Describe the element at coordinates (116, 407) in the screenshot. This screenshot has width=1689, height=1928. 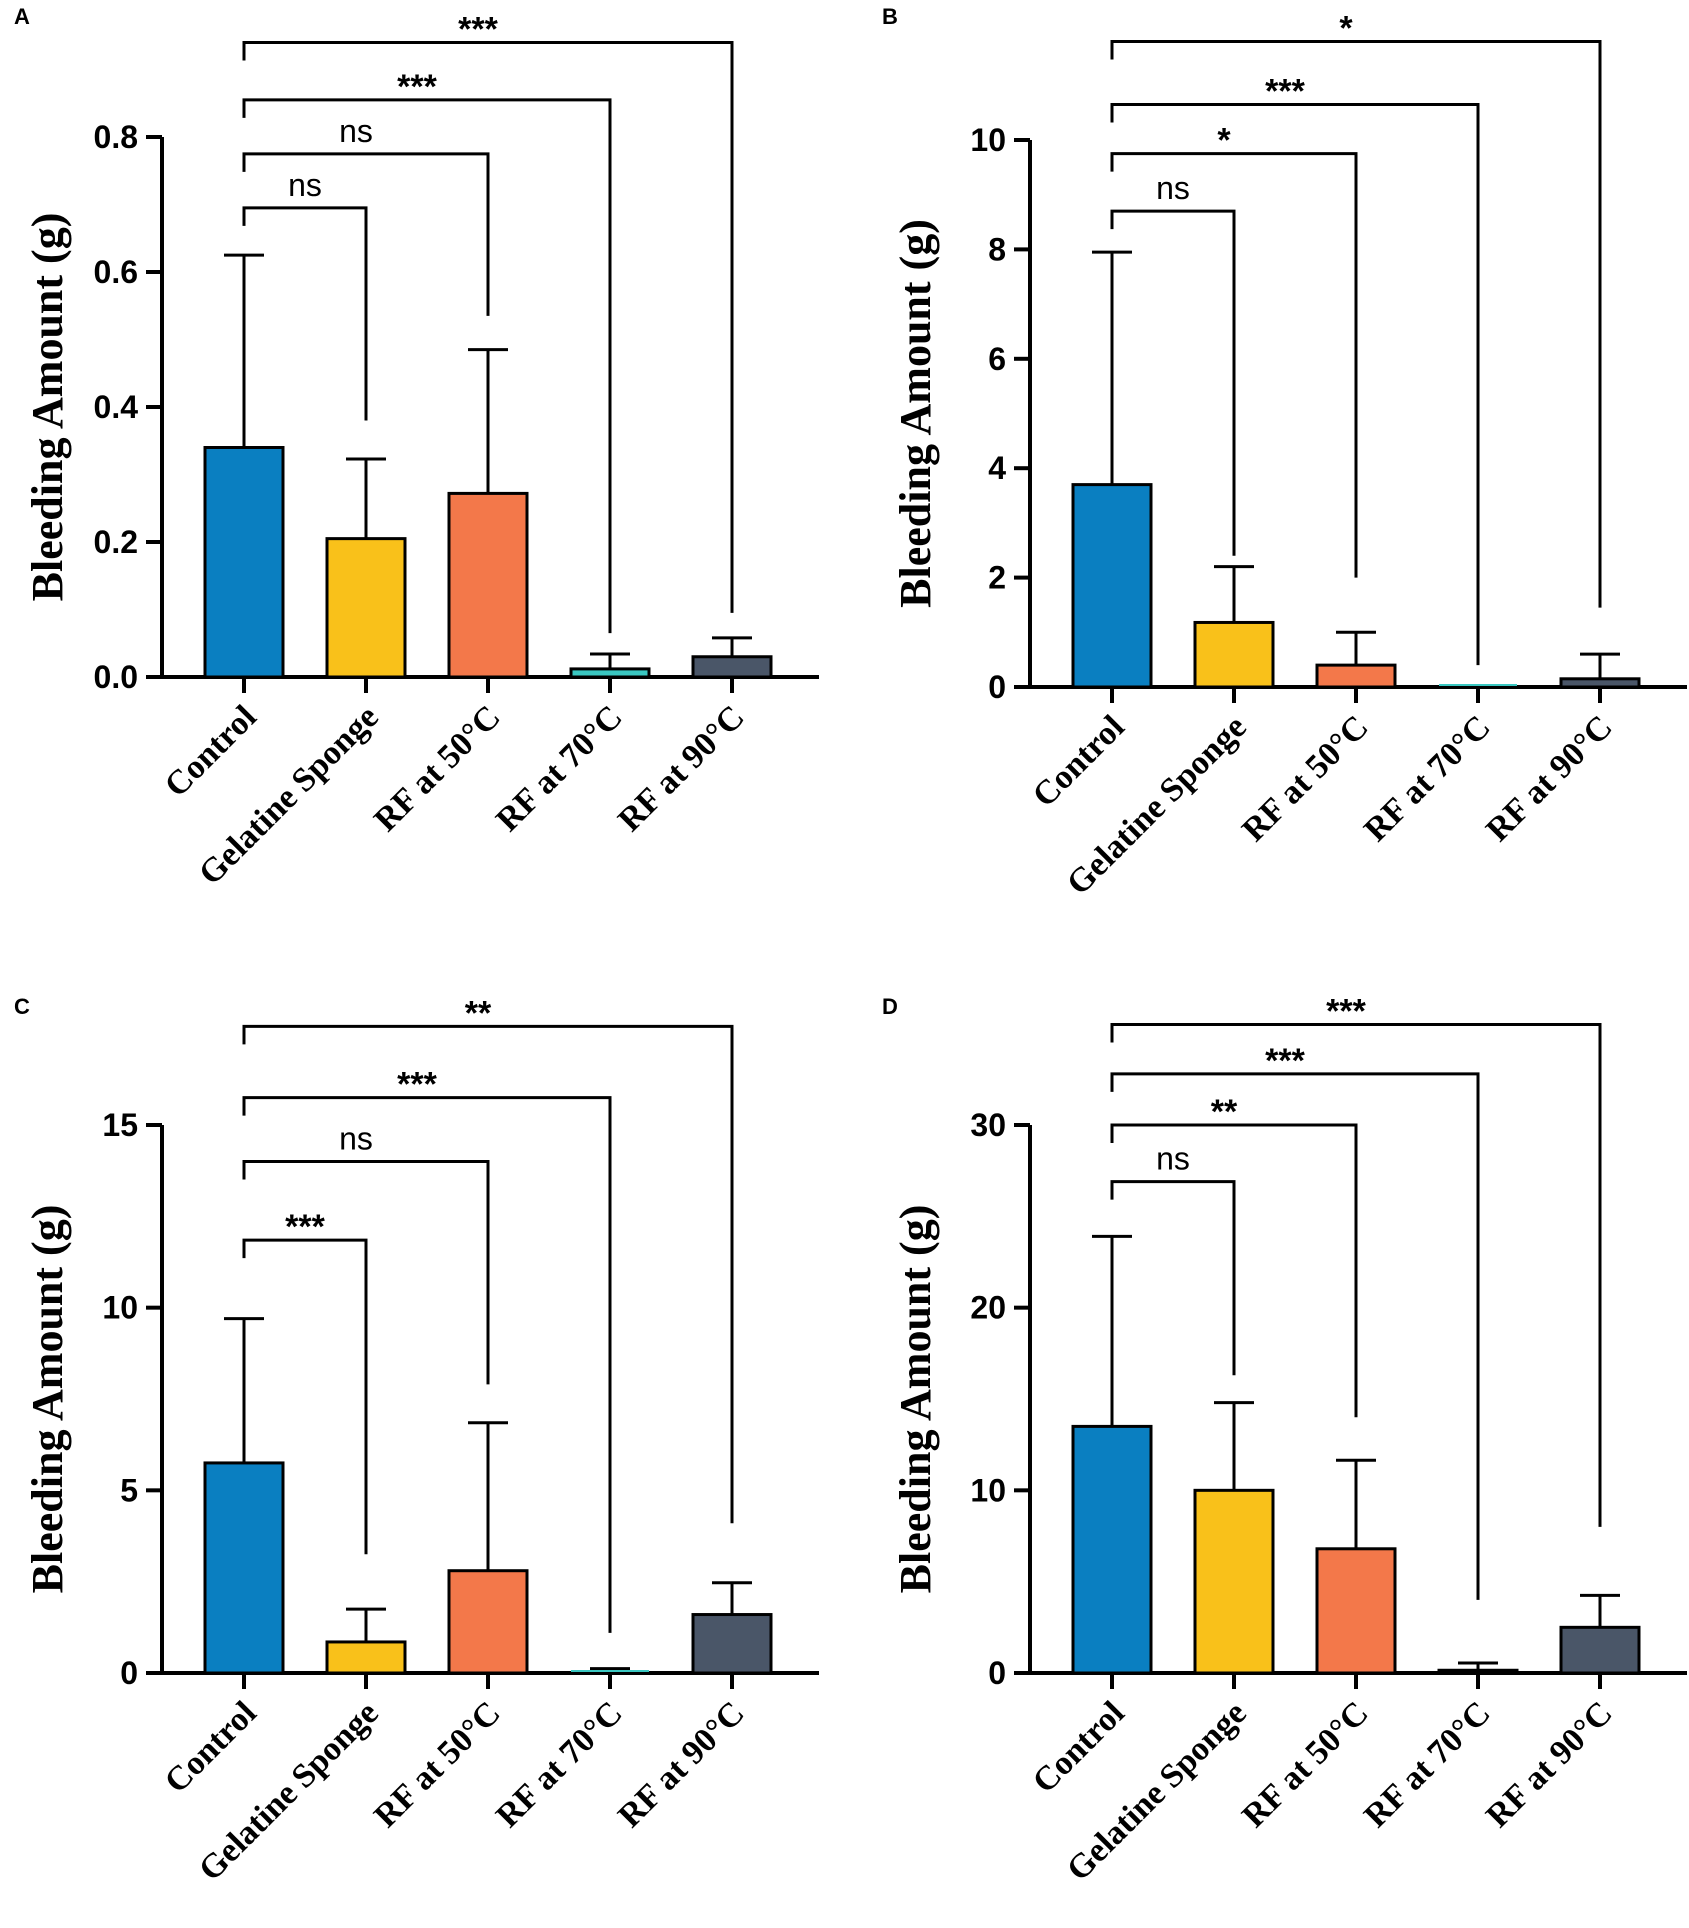
I see `y-tick-label: 0.4` at that location.